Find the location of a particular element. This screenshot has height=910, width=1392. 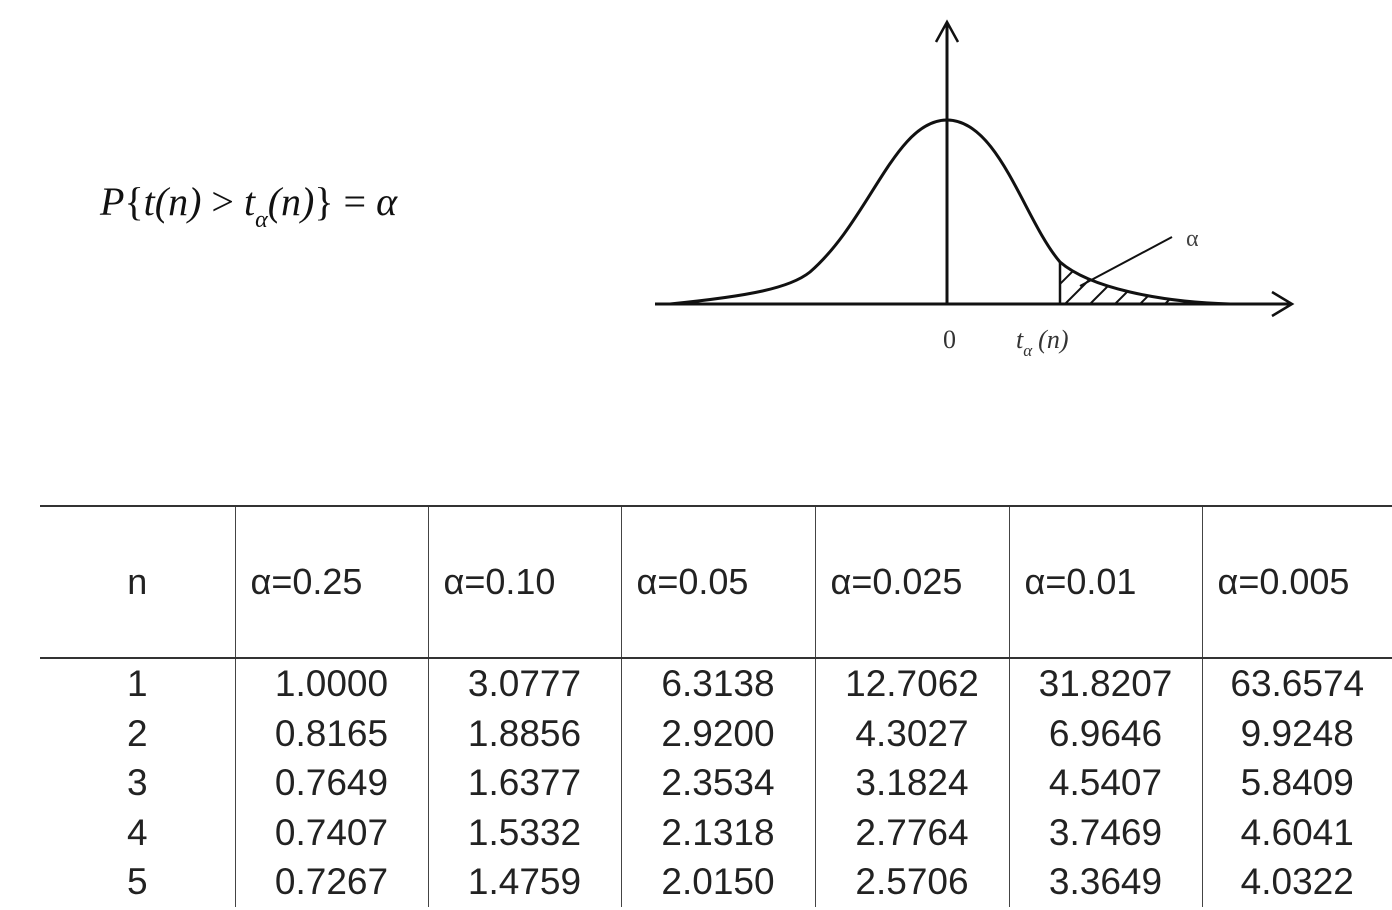

table-cell: 6.9646 is located at coordinates (1106, 733).